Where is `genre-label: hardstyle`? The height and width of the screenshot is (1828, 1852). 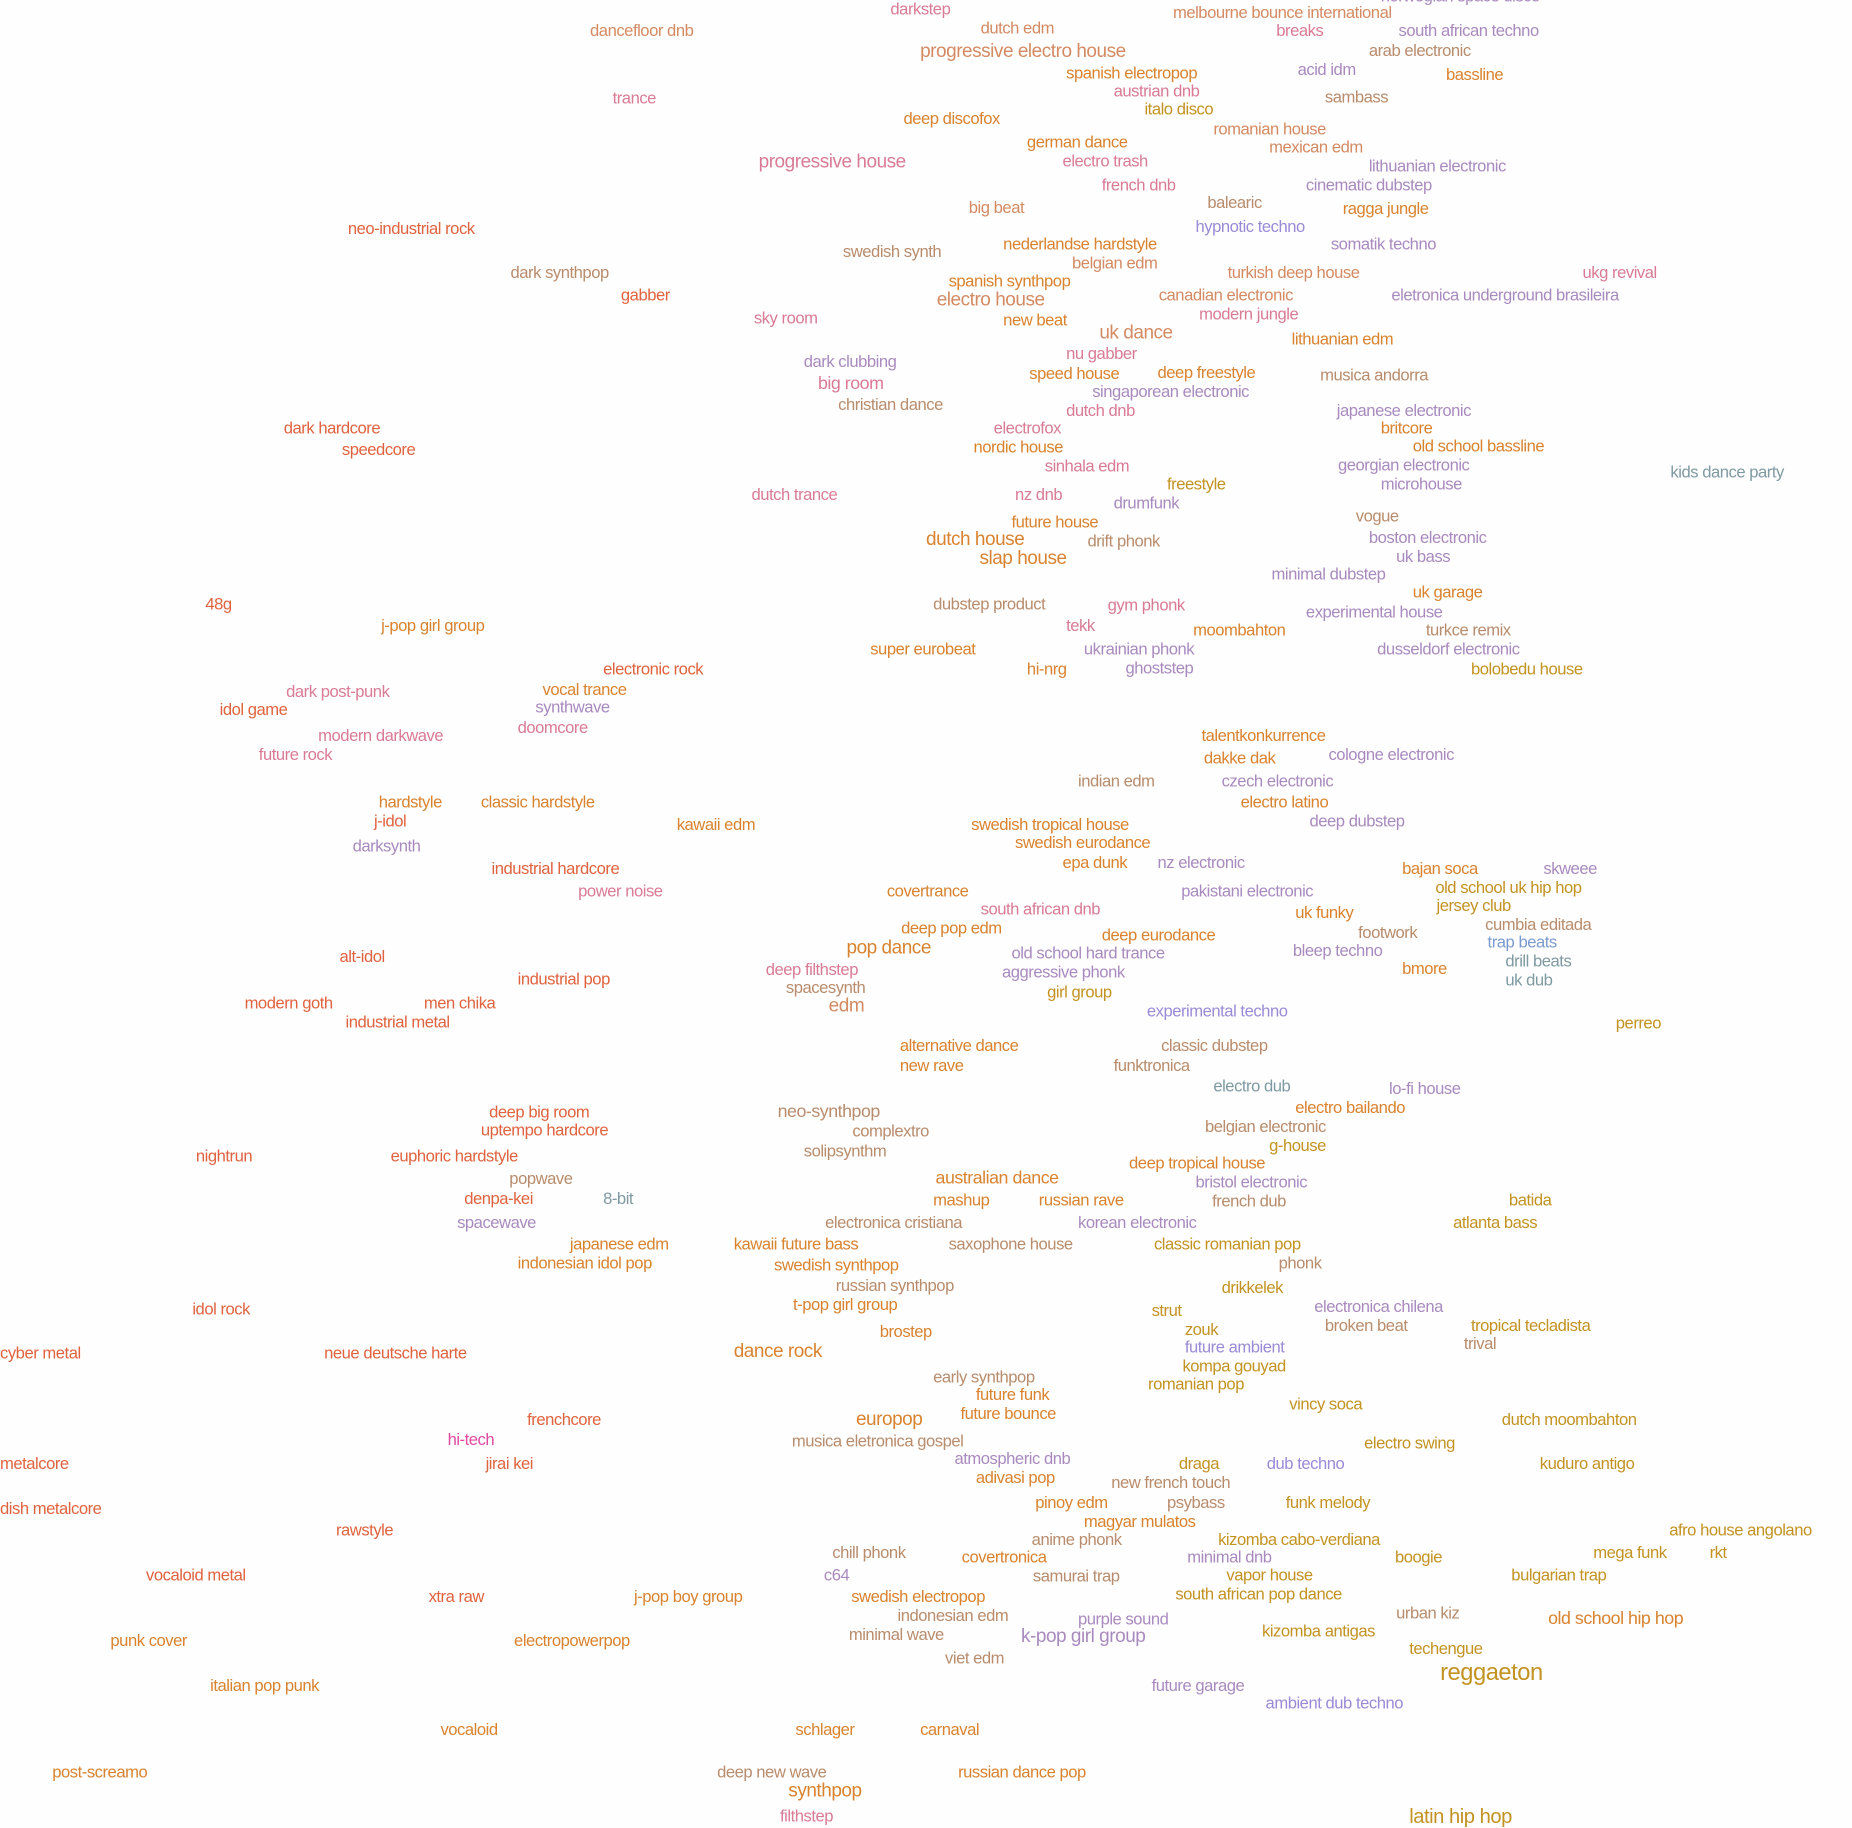 genre-label: hardstyle is located at coordinates (410, 802).